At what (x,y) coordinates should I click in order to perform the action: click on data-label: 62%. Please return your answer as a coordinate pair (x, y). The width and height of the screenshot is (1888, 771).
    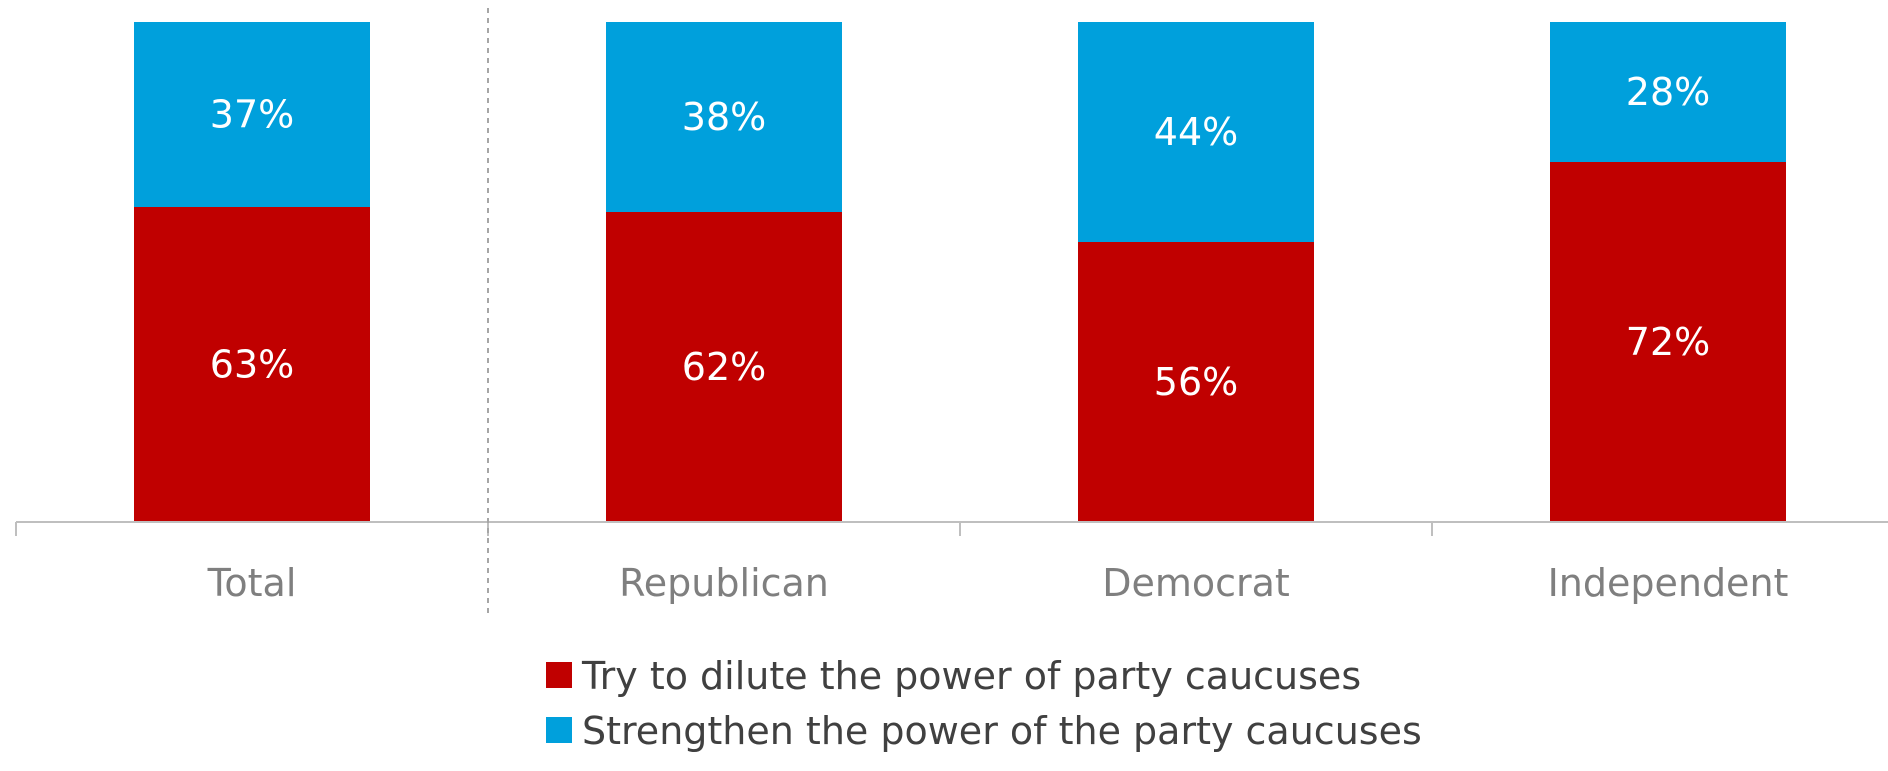
    Looking at the image, I should click on (724, 367).